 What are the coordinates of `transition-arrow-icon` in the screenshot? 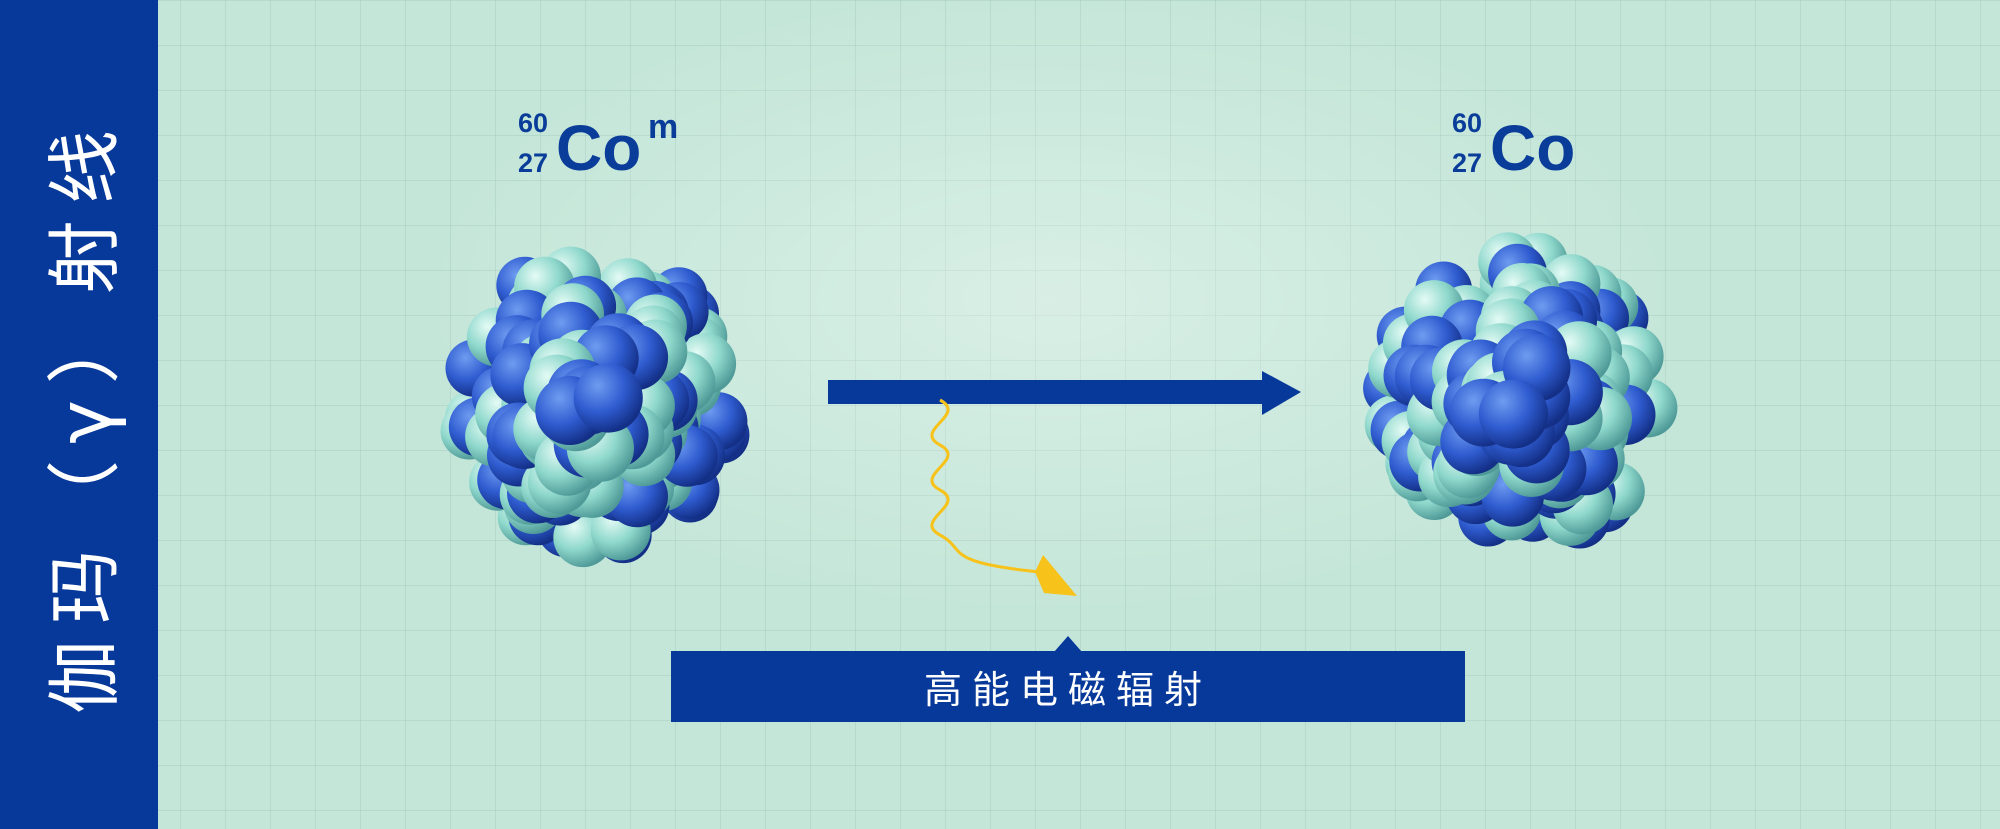 It's located at (1064, 393).